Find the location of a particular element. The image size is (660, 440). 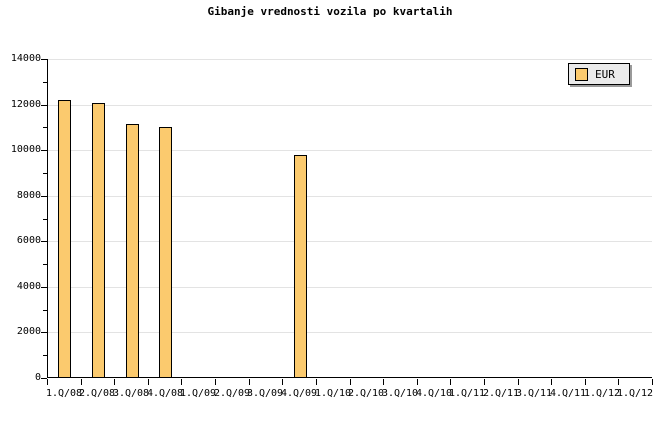

chart-legend: EUR is located at coordinates (599, 74).